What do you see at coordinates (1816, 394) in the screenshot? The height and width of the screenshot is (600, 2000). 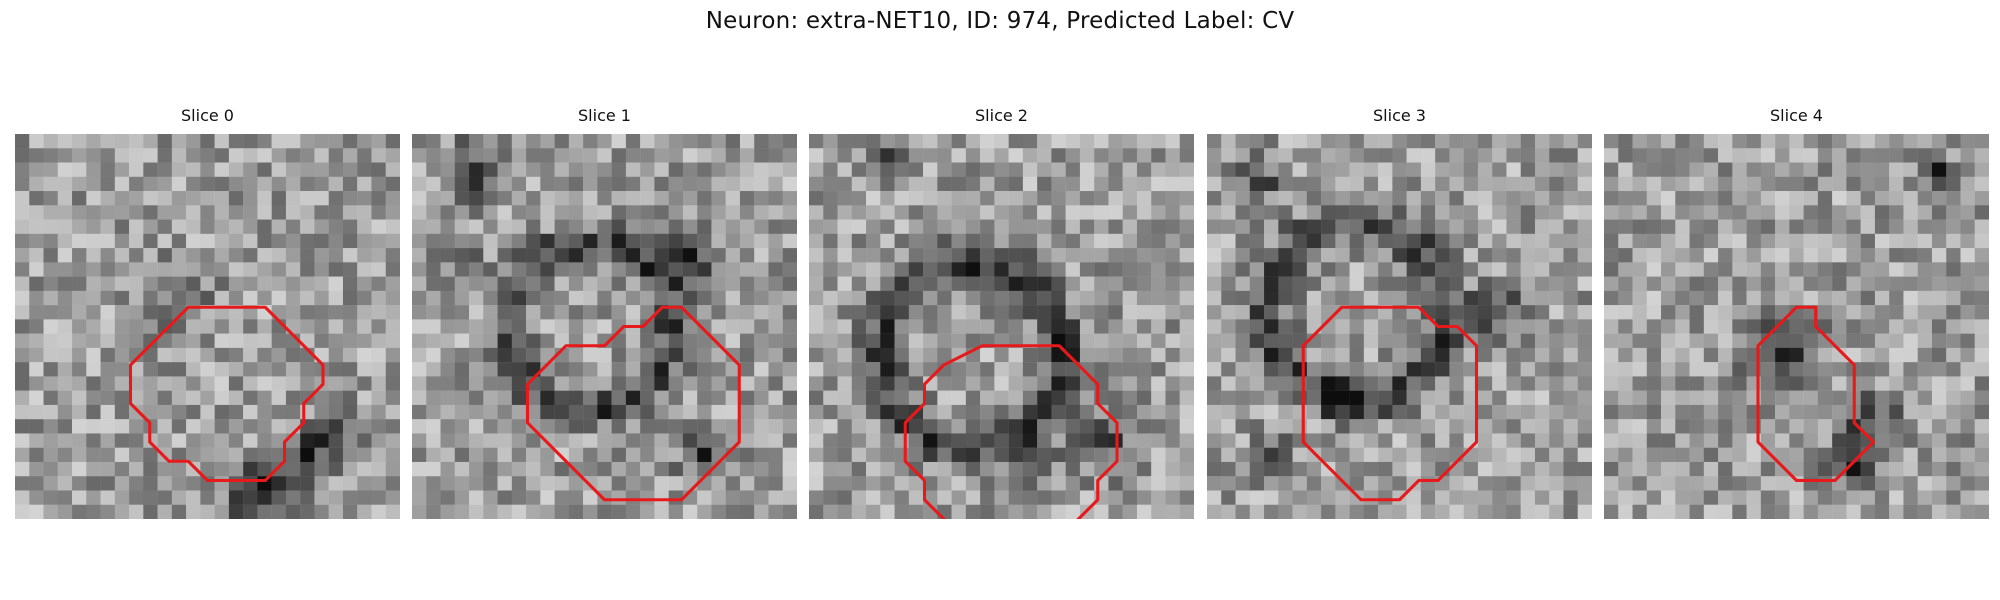 I see `slice-4-contour` at bounding box center [1816, 394].